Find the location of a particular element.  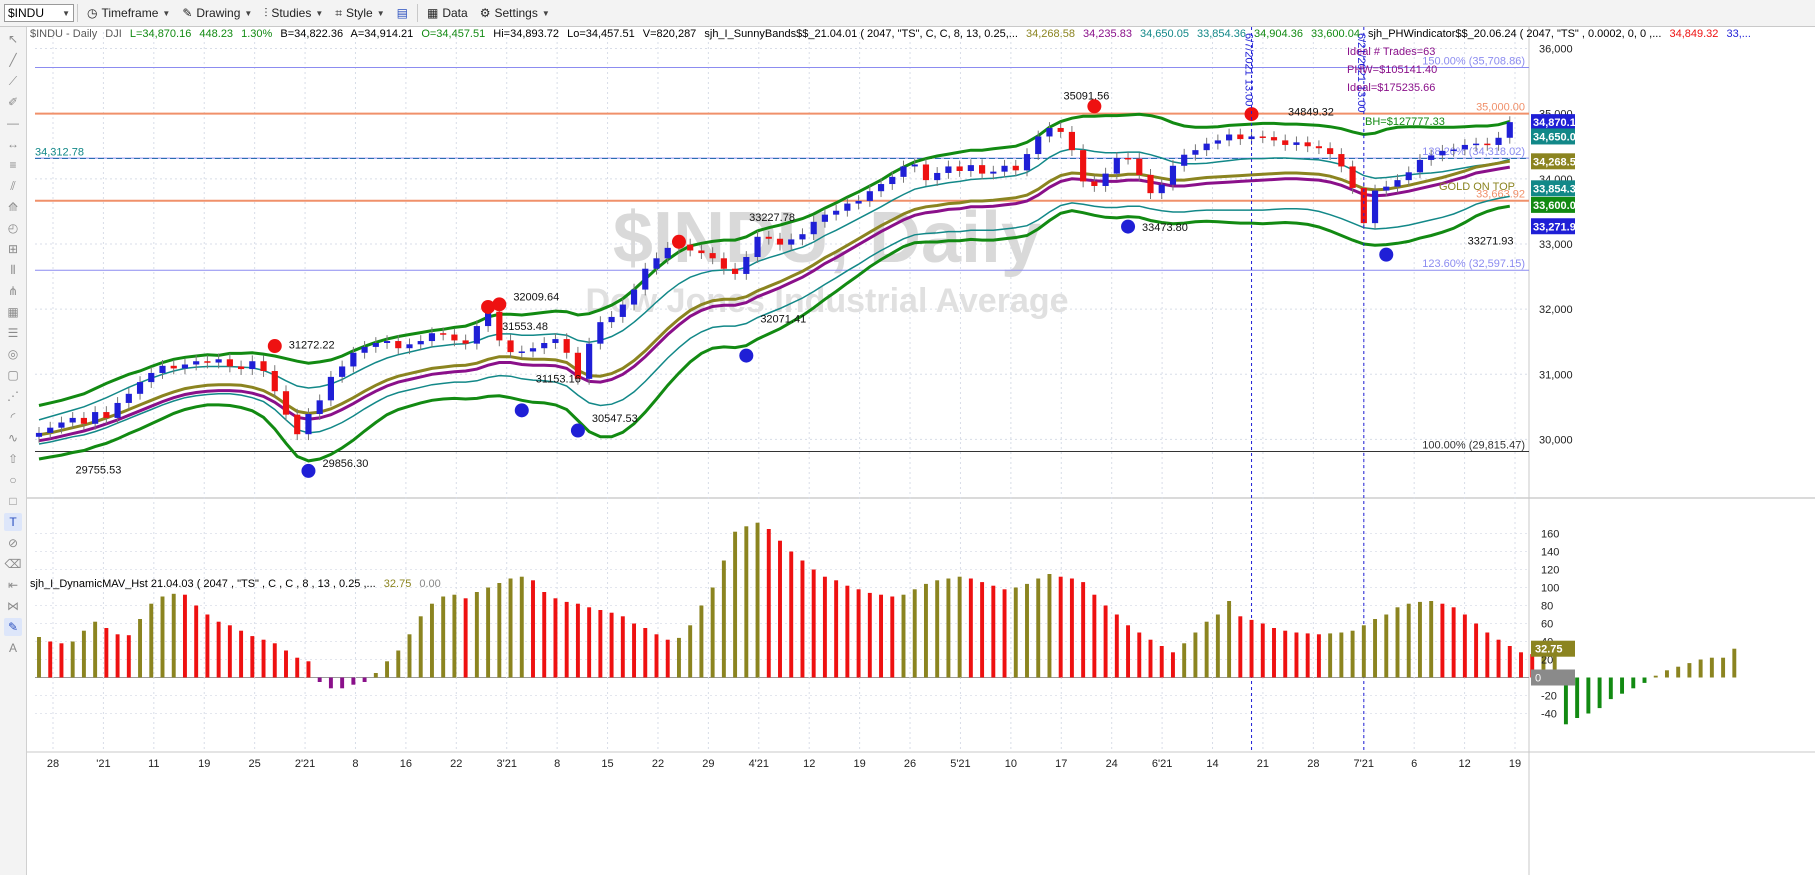

brush-icon: ✐ is located at coordinates (13, 102).